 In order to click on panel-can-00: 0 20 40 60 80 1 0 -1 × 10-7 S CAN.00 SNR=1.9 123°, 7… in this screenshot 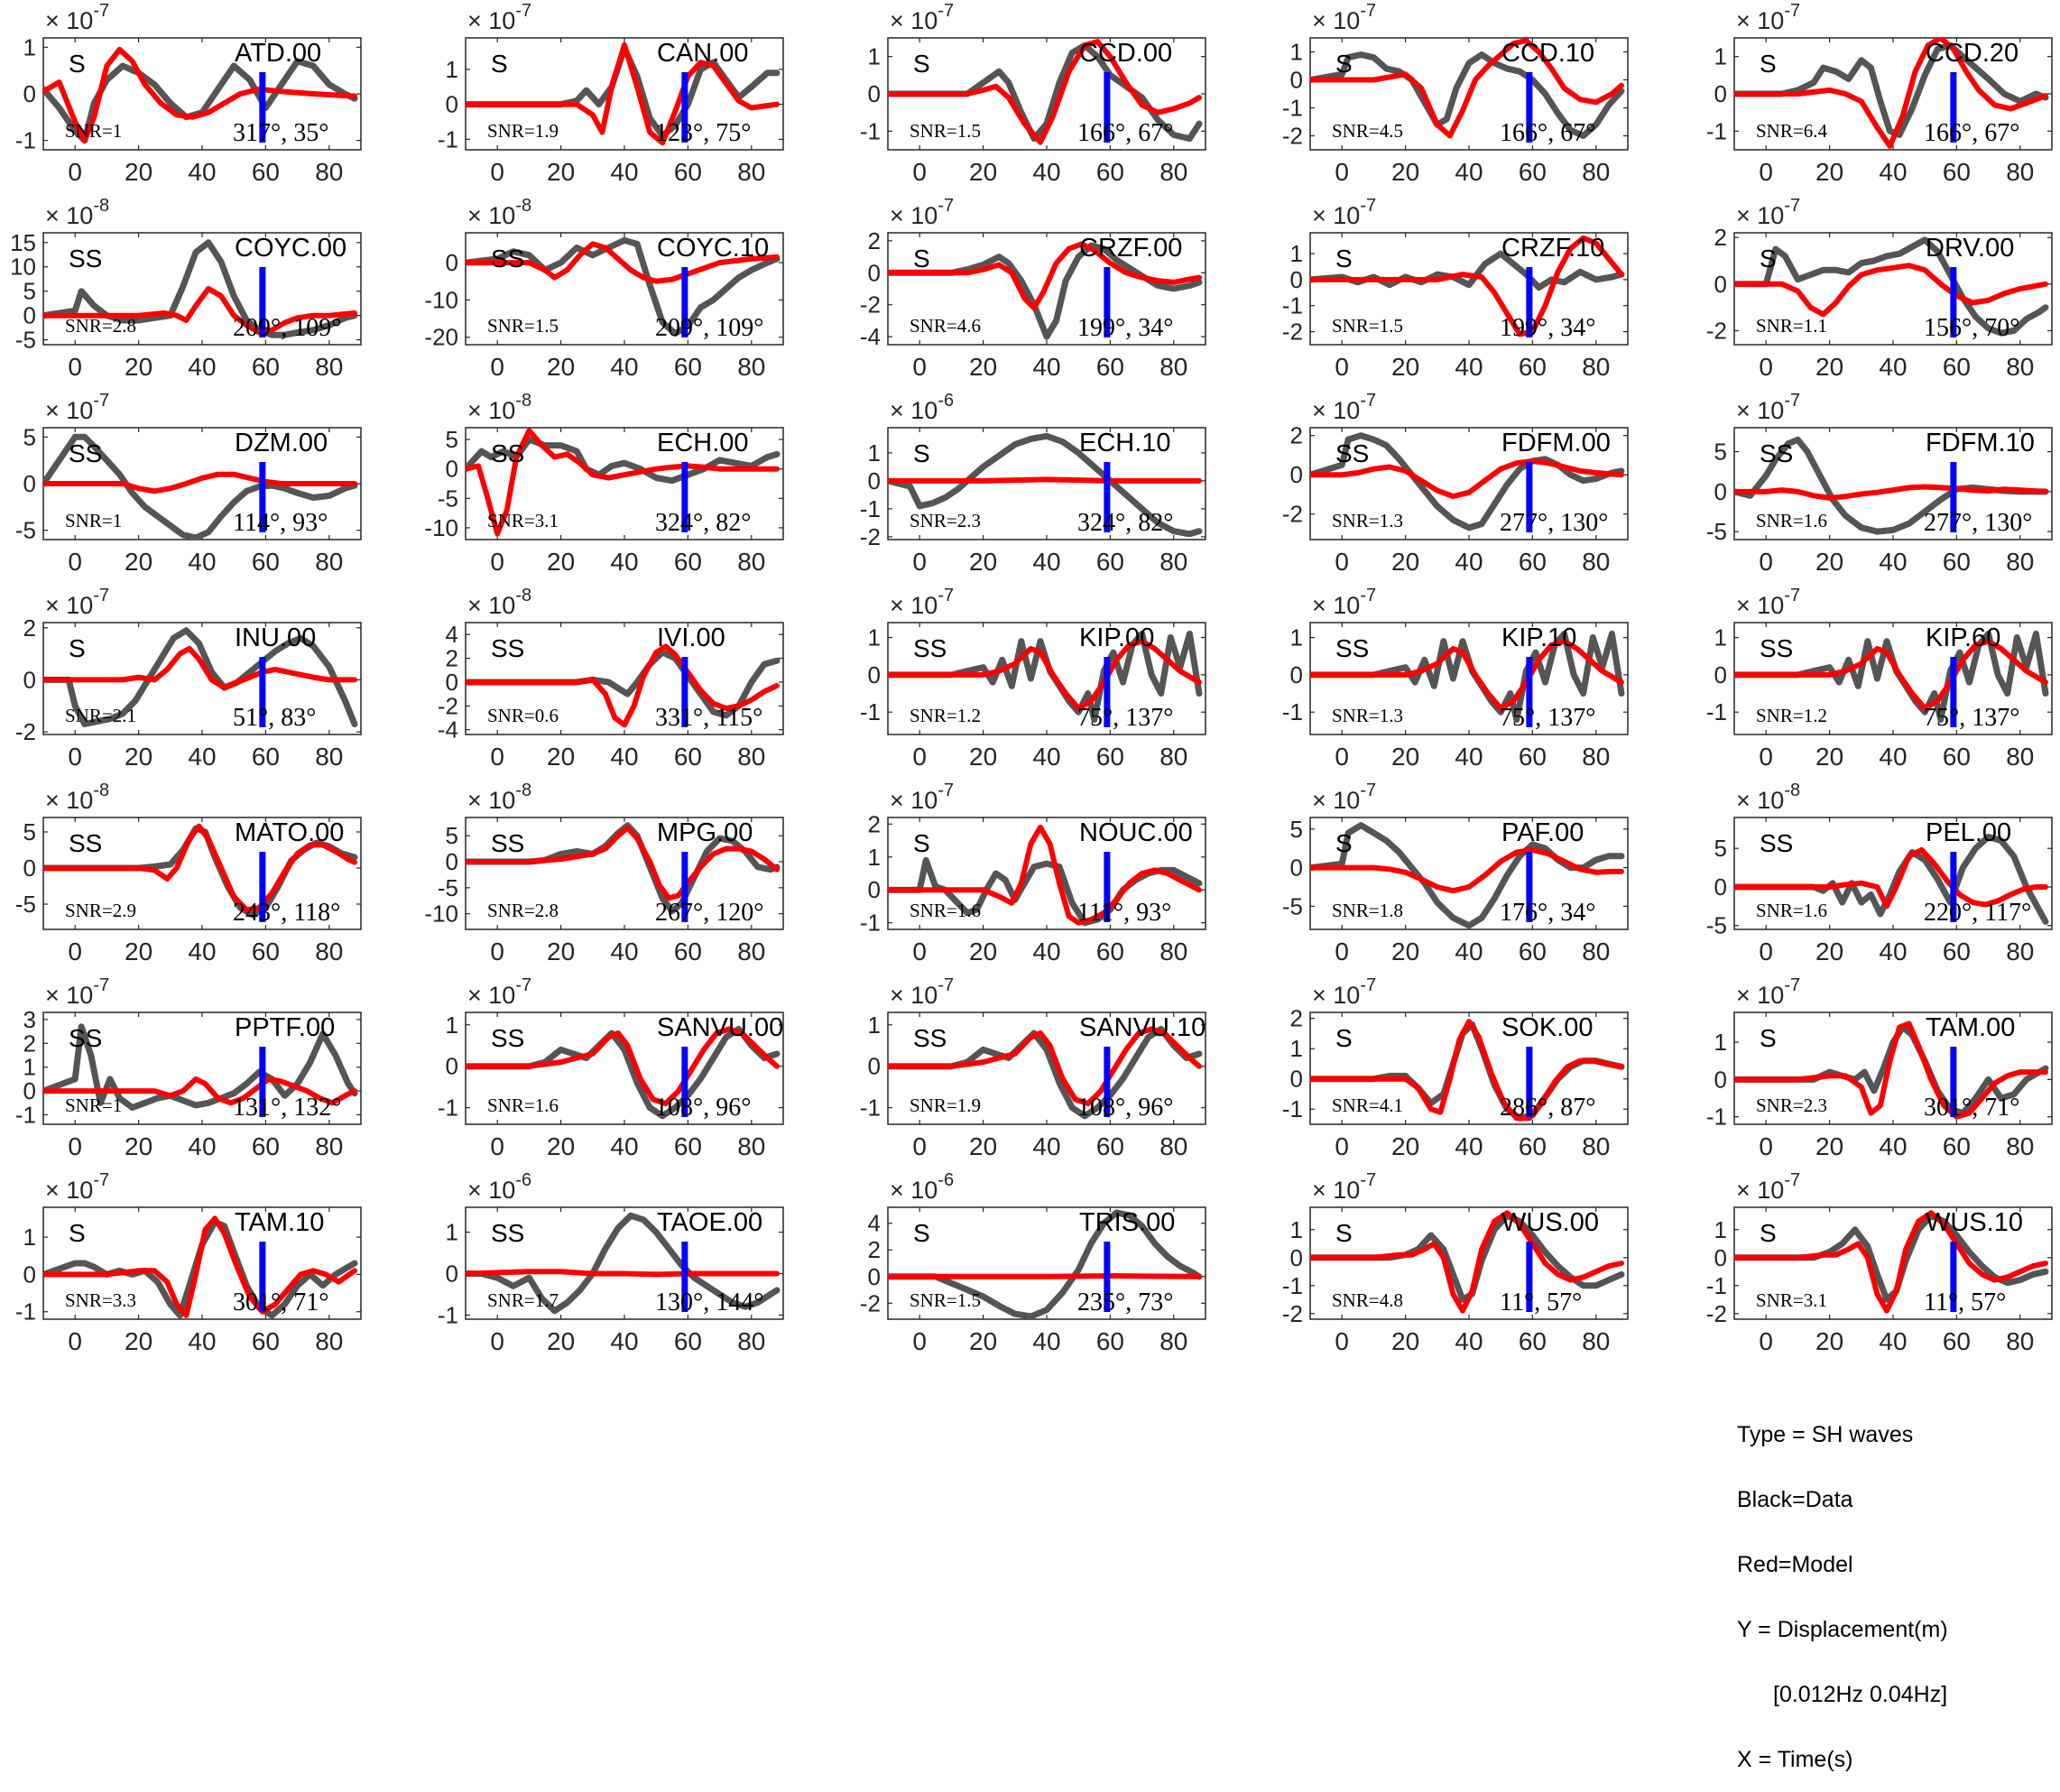, I will do `click(611, 93)`.